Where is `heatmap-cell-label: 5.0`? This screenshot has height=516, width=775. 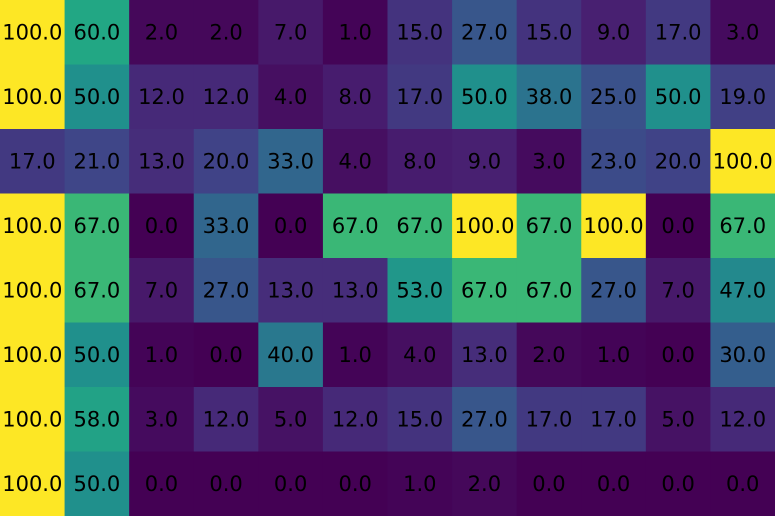
heatmap-cell-label: 5.0 is located at coordinates (290, 419).